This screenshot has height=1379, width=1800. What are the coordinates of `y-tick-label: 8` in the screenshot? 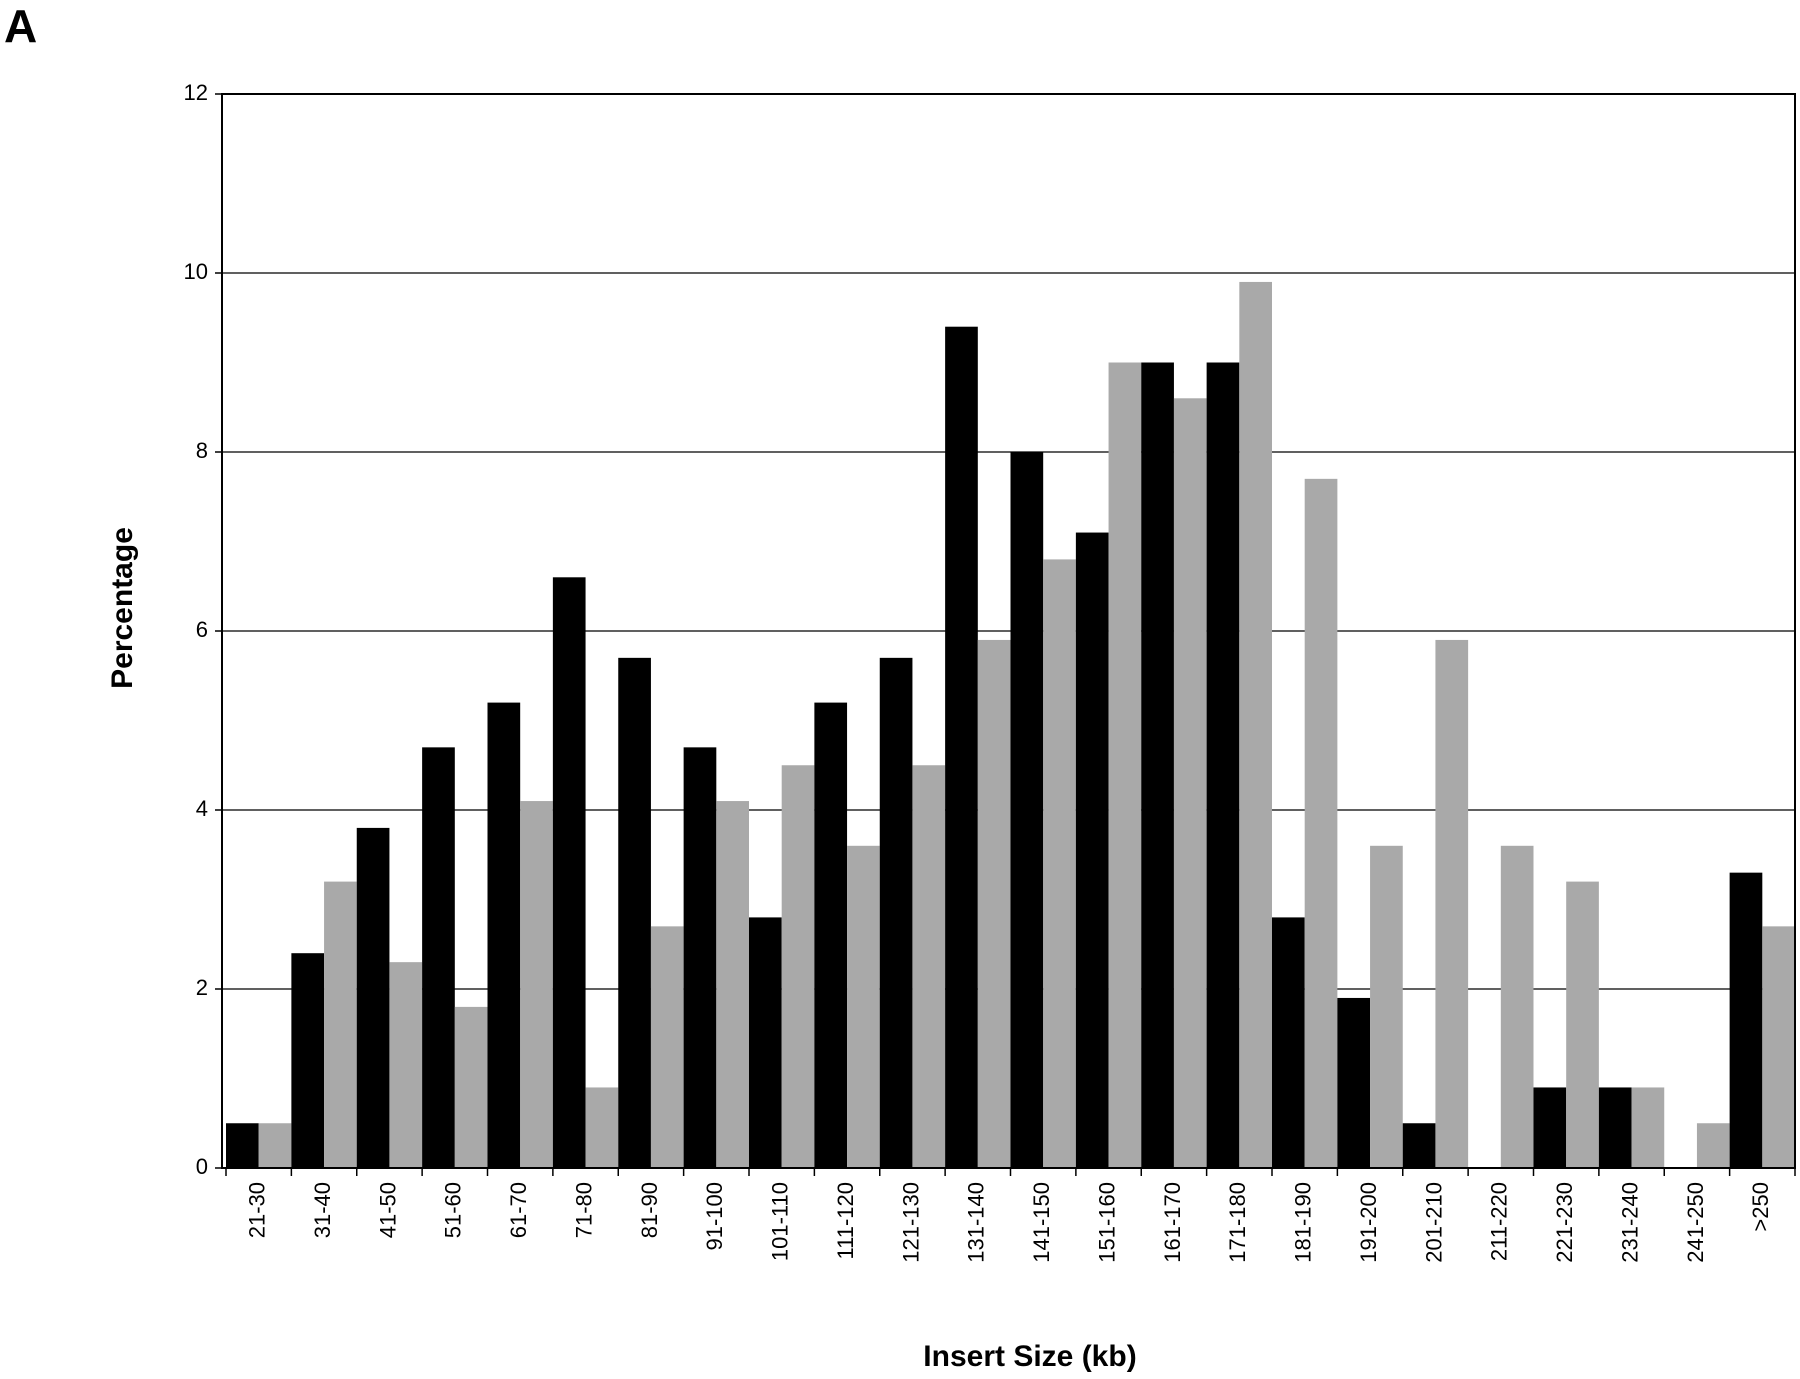 It's located at (202, 450).